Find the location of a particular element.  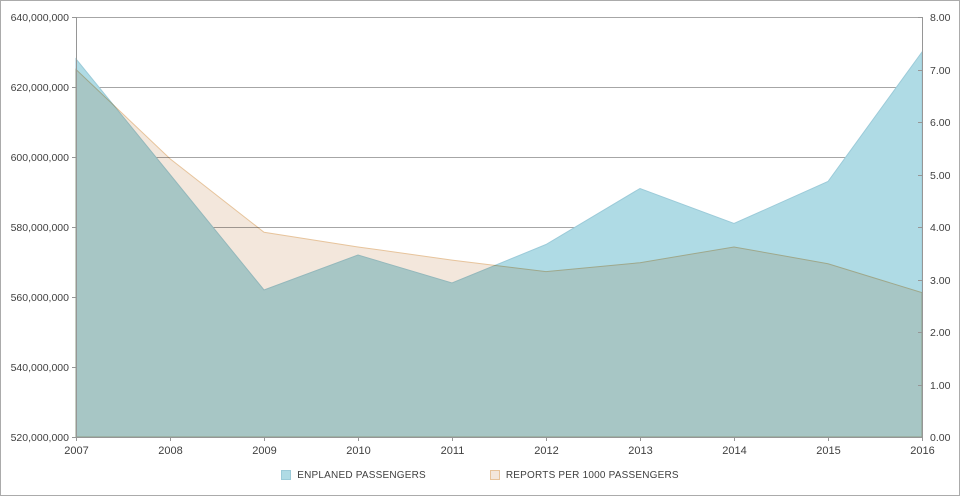

y-left-tick-label: 580,000,000 is located at coordinates (40, 228).